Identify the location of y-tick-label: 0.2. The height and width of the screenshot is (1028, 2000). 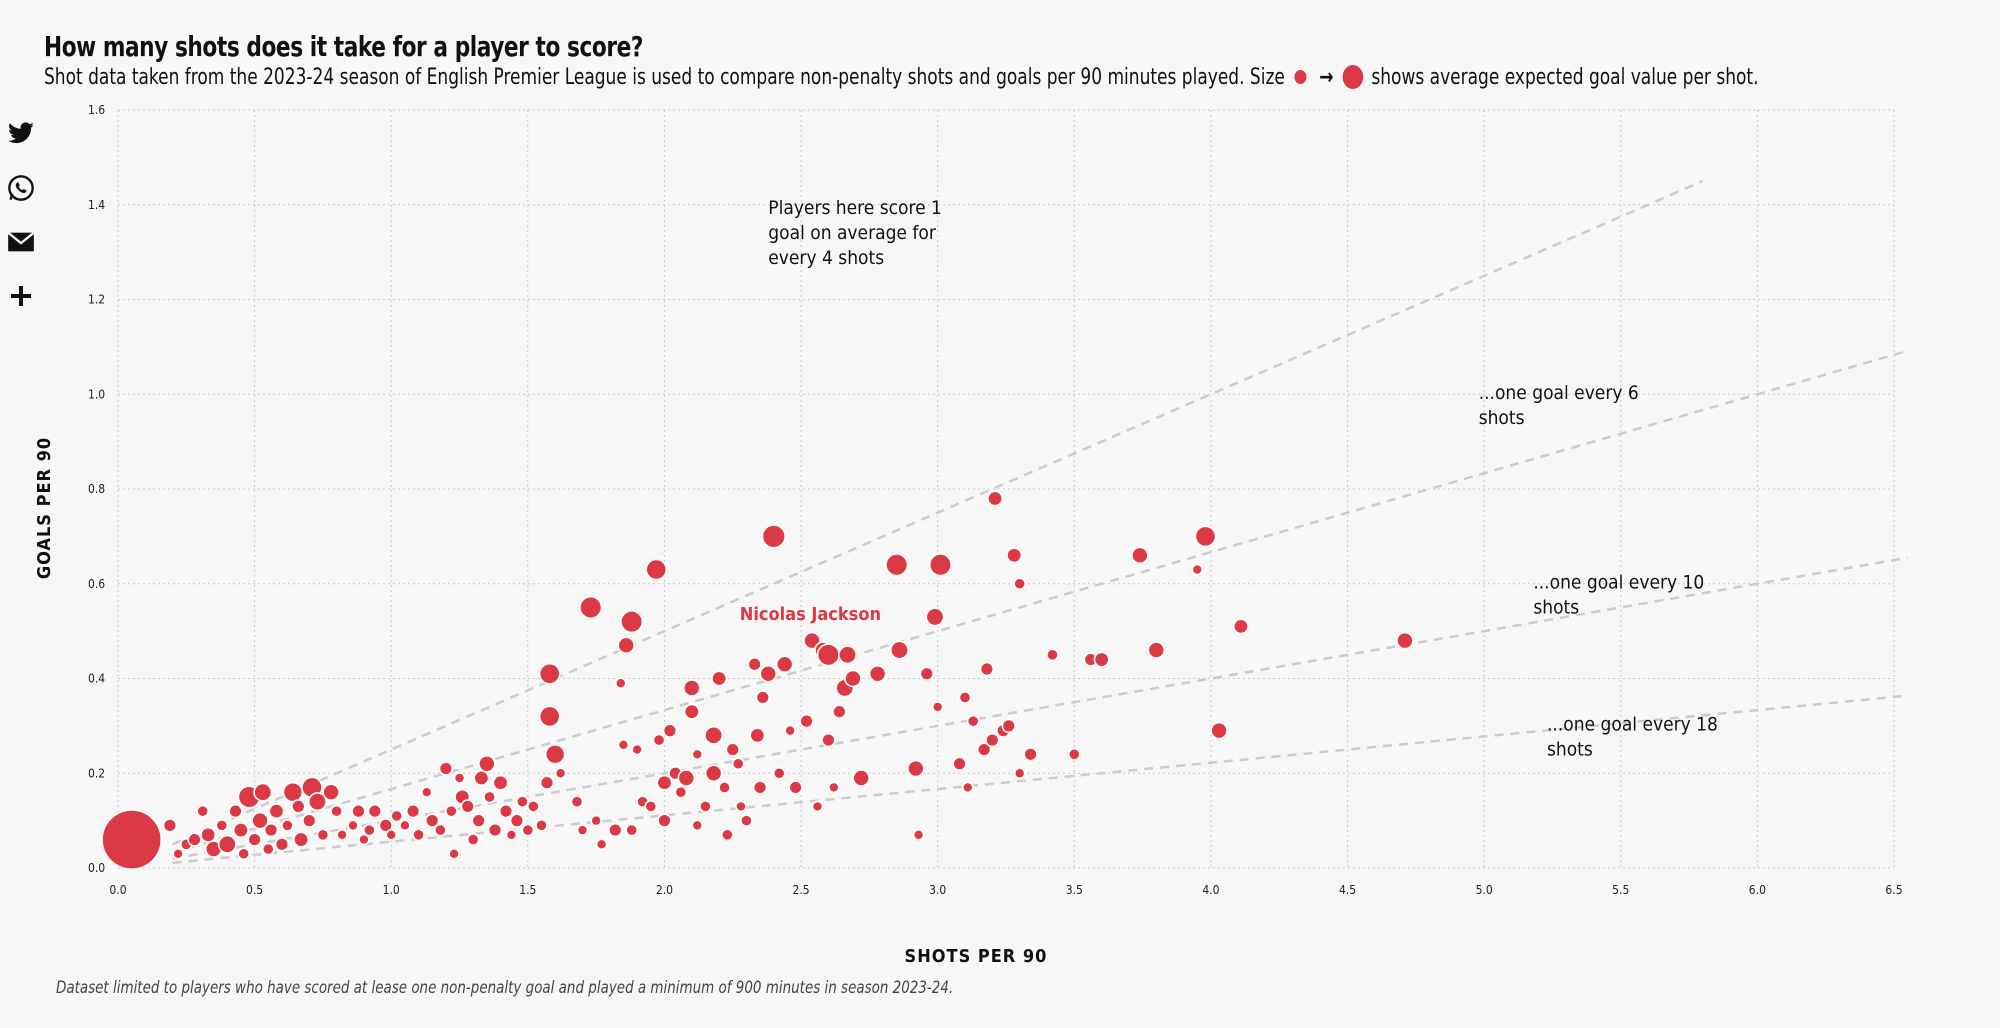
(96, 773).